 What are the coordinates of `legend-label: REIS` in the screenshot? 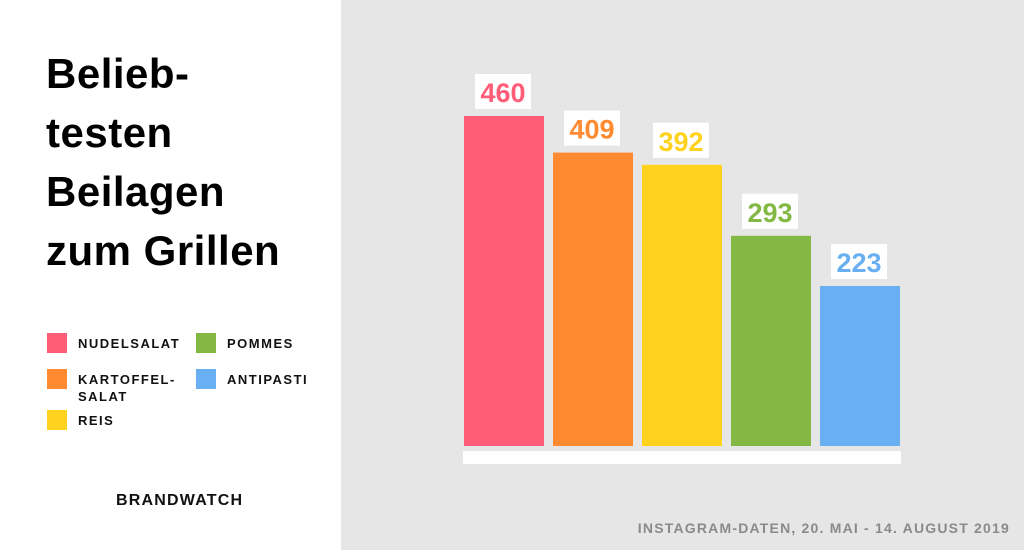 It's located at (96, 420).